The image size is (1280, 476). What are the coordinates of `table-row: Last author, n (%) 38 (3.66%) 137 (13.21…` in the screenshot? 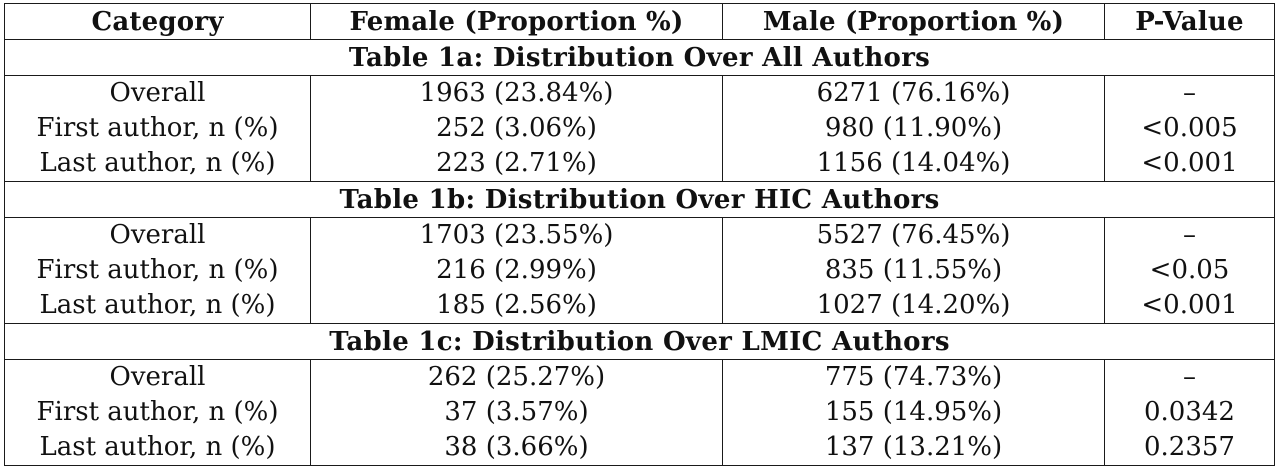 It's located at (639, 448).